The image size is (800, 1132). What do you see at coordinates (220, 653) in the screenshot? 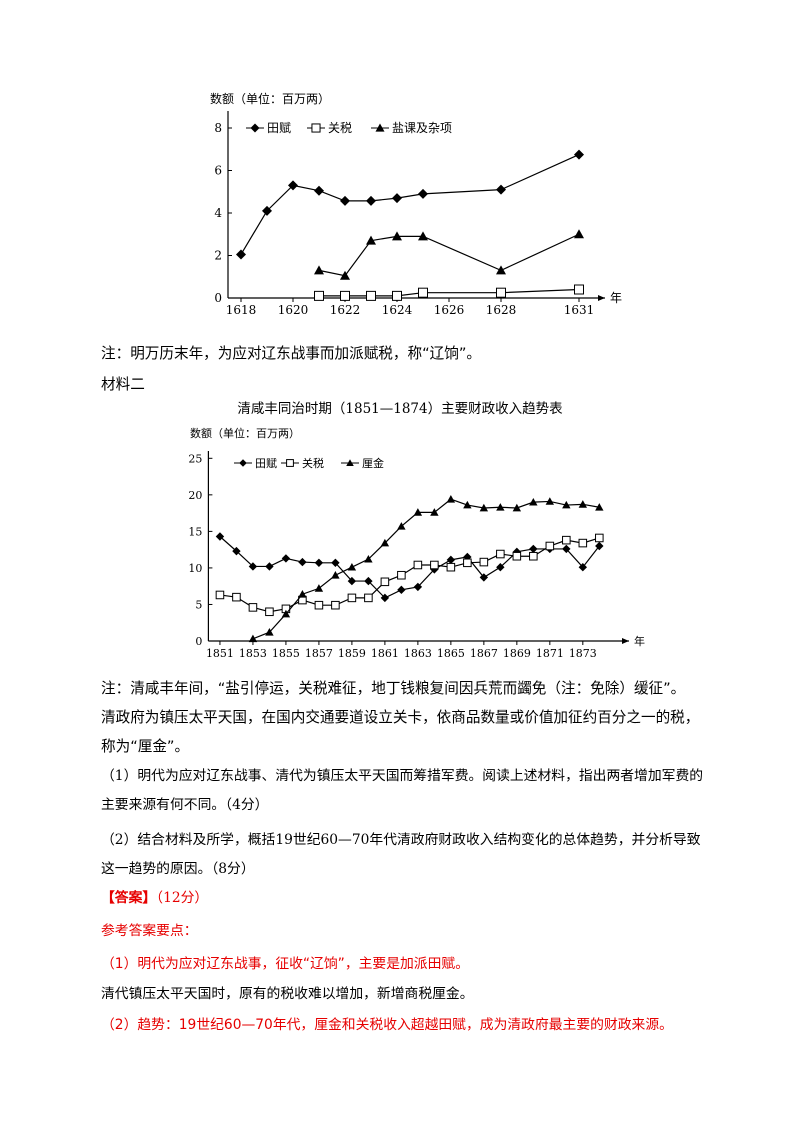
I see `x-tick-label: 1851` at bounding box center [220, 653].